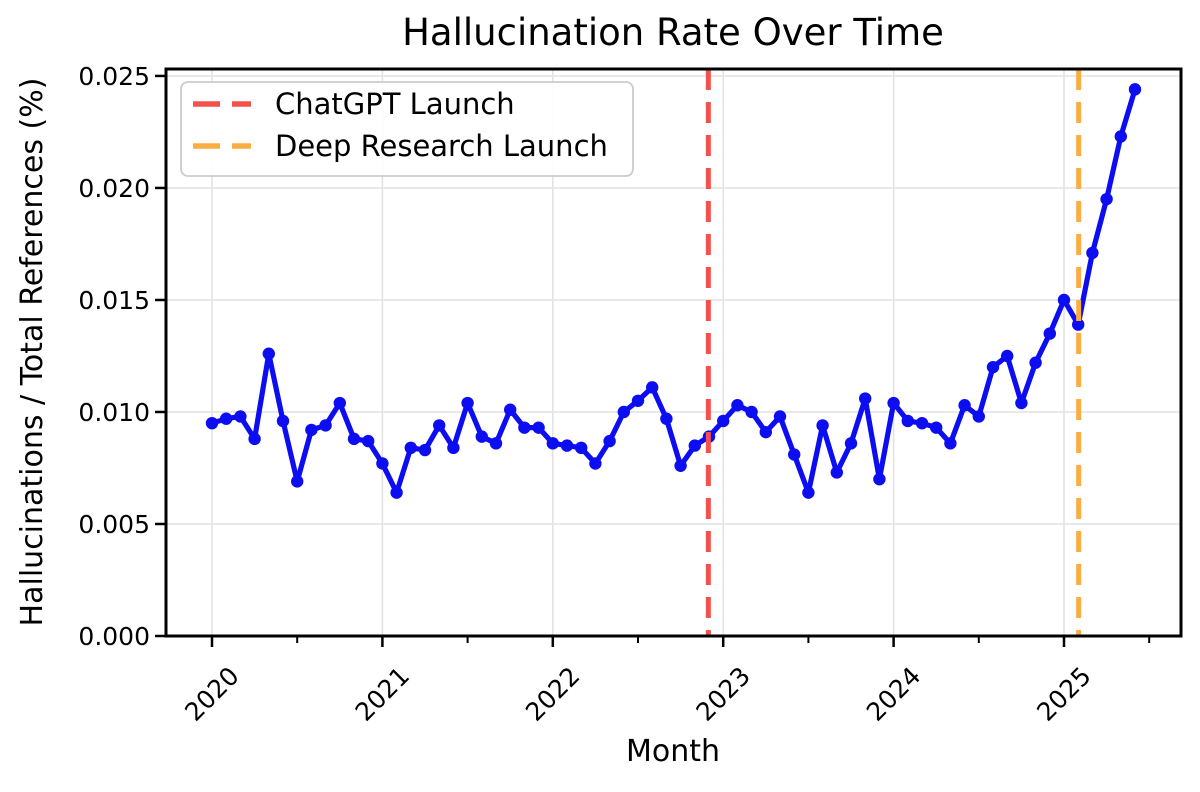 Image resolution: width=1200 pixels, height=792 pixels. What do you see at coordinates (211, 693) in the screenshot?
I see `x-tick-label-2020: 2020` at bounding box center [211, 693].